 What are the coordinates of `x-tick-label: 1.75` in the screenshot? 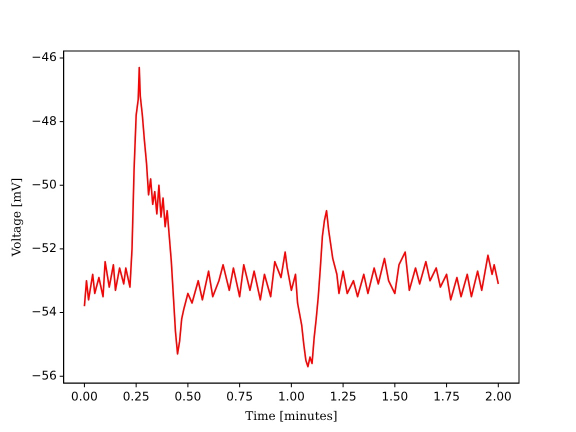 It's located at (446, 397).